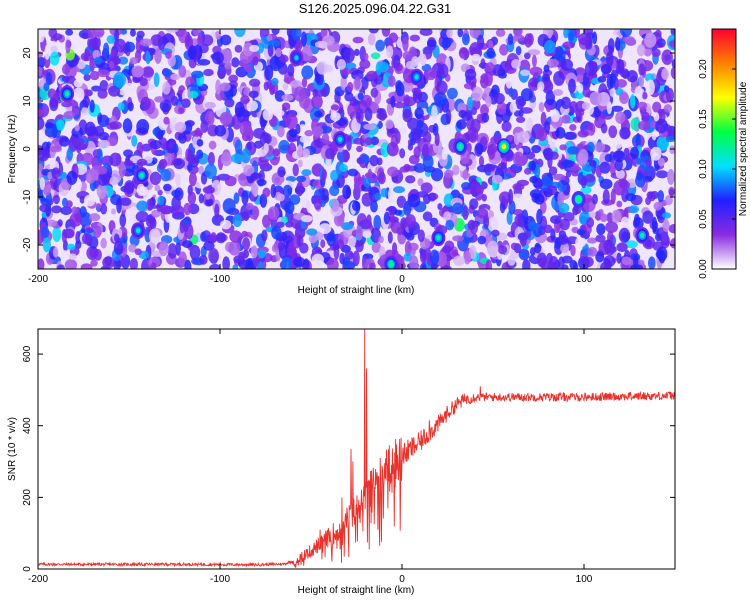 This screenshot has width=750, height=600. Describe the element at coordinates (27, 497) in the screenshot. I see `snr-y-tick-label: 200` at that location.